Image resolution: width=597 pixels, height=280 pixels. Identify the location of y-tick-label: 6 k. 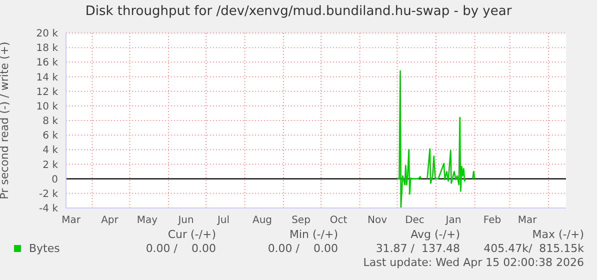
(50, 136).